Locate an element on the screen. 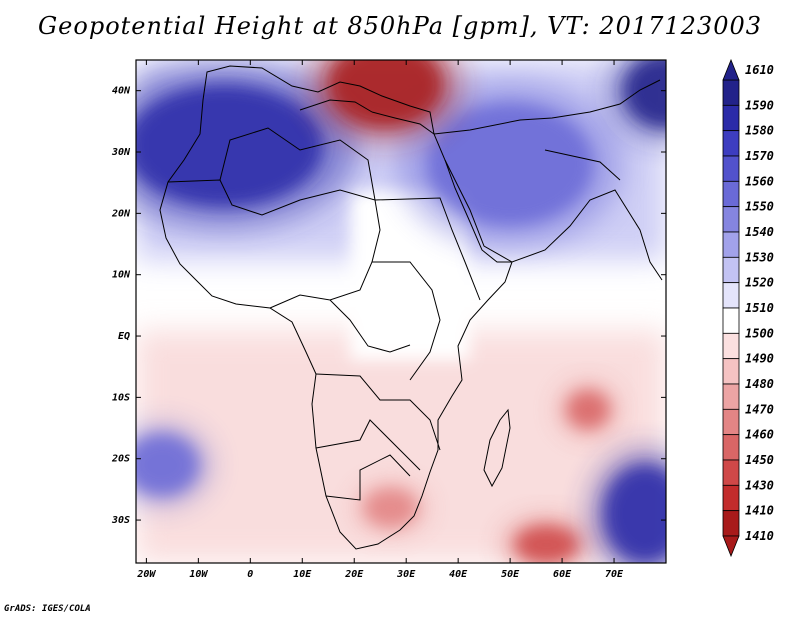 This screenshot has width=800, height=618. high-tibet-corner is located at coordinates (645, 94).